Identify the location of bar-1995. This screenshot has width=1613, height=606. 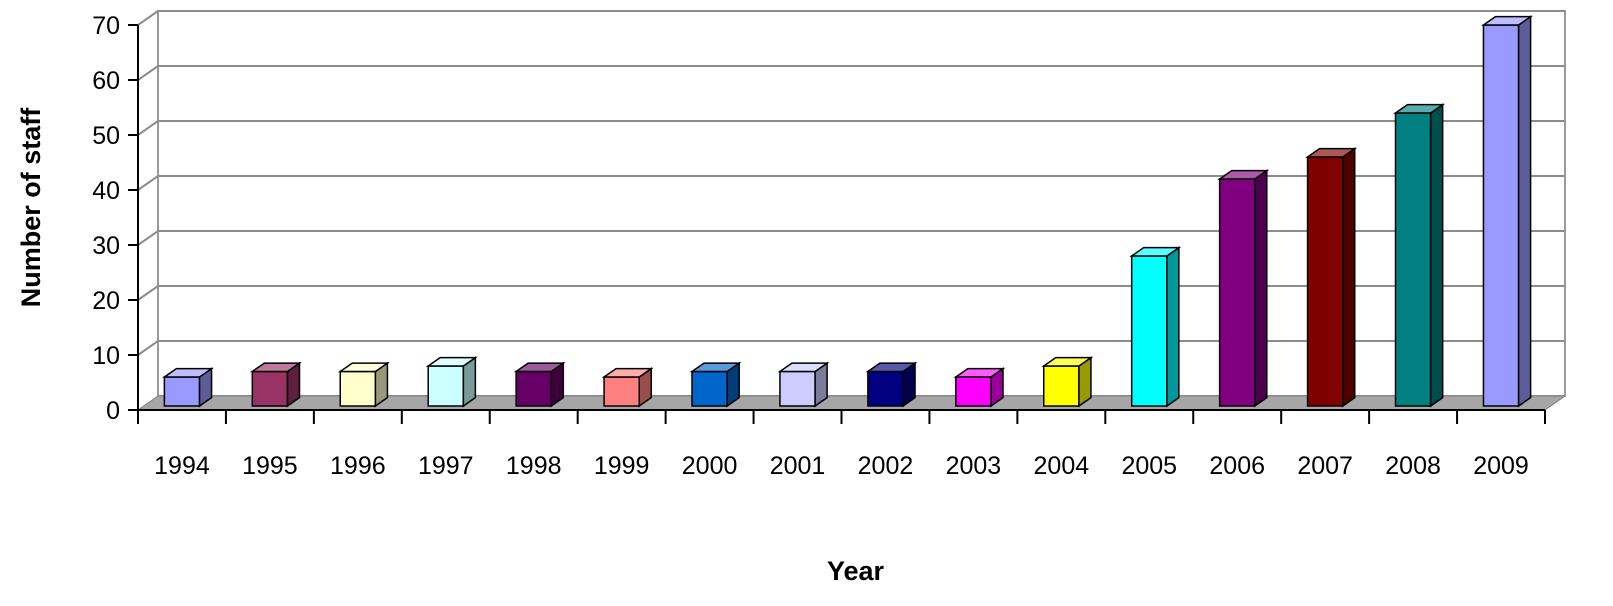
(275, 384).